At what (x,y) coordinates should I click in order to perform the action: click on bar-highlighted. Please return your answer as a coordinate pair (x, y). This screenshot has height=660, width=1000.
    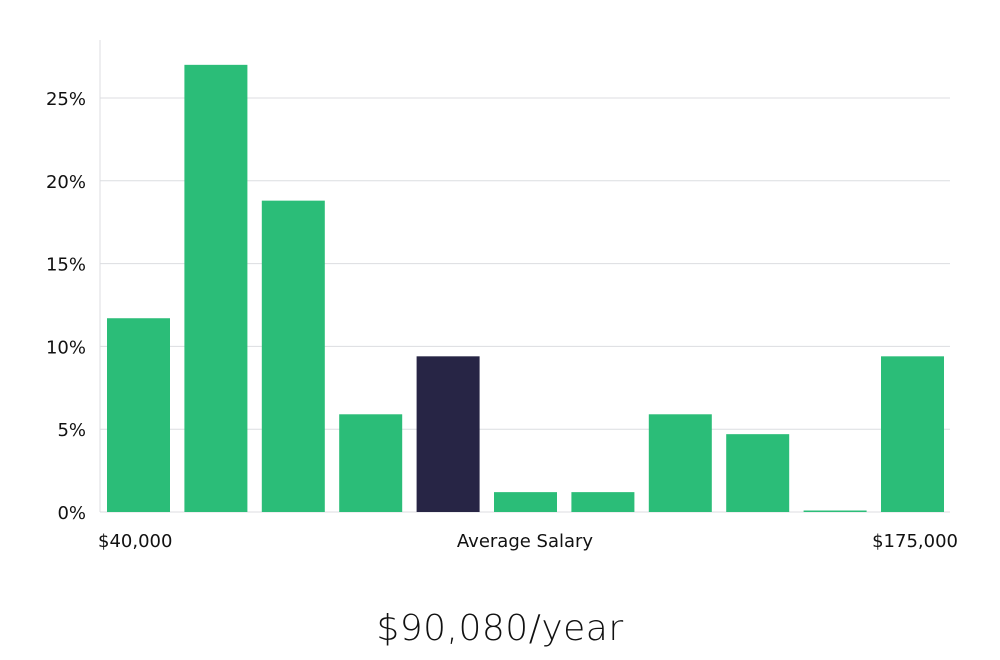
    Looking at the image, I should click on (448, 434).